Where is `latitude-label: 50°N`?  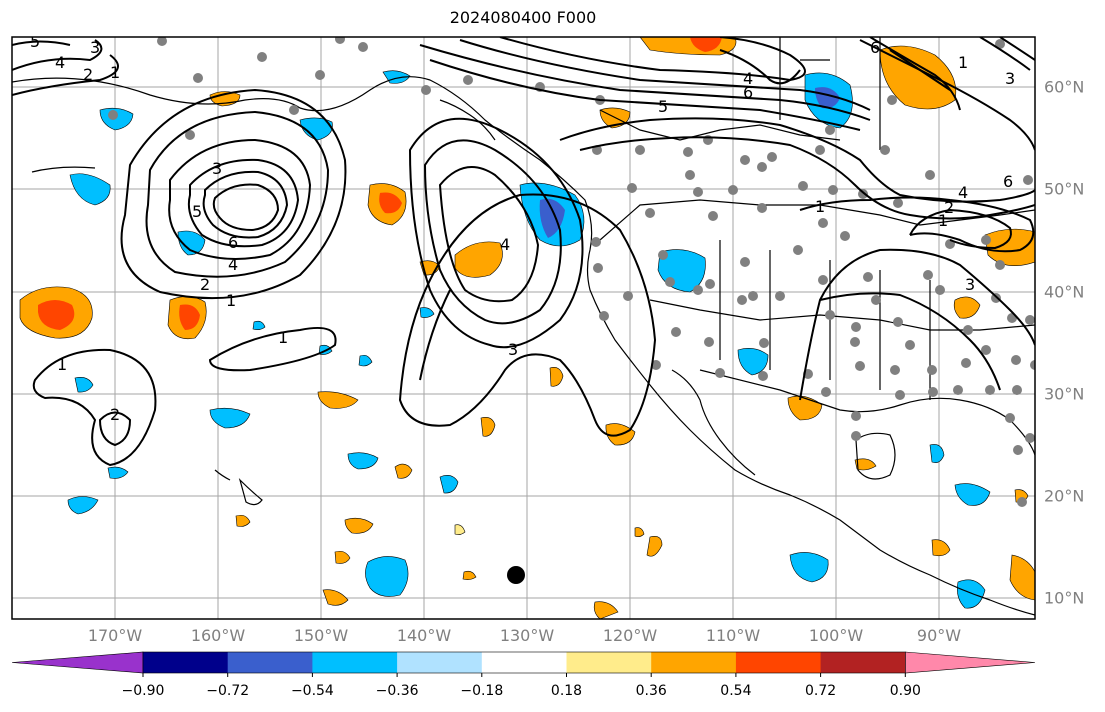 latitude-label: 50°N is located at coordinates (1064, 189).